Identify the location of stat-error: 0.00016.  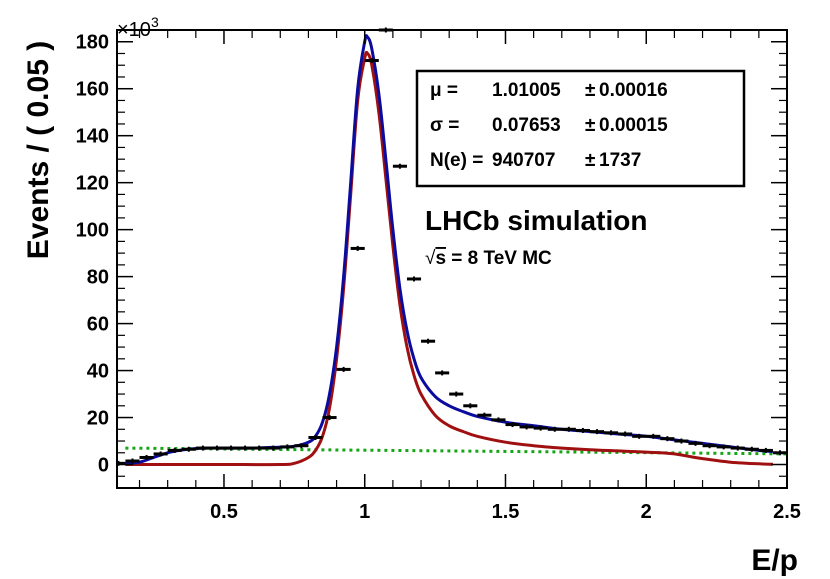
(633, 90).